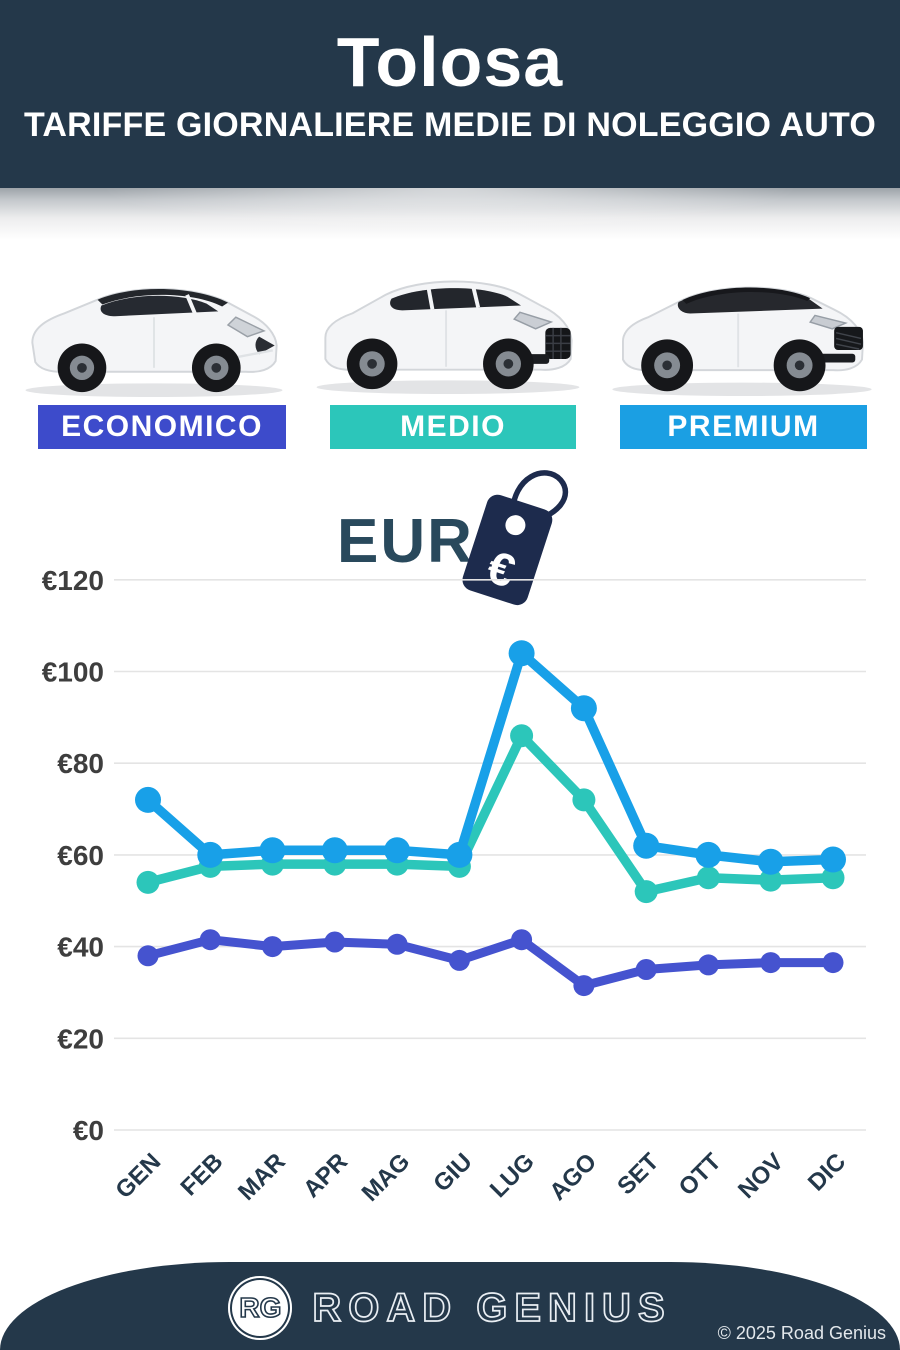  What do you see at coordinates (708, 854) in the screenshot?
I see `data-point-premium-ott` at bounding box center [708, 854].